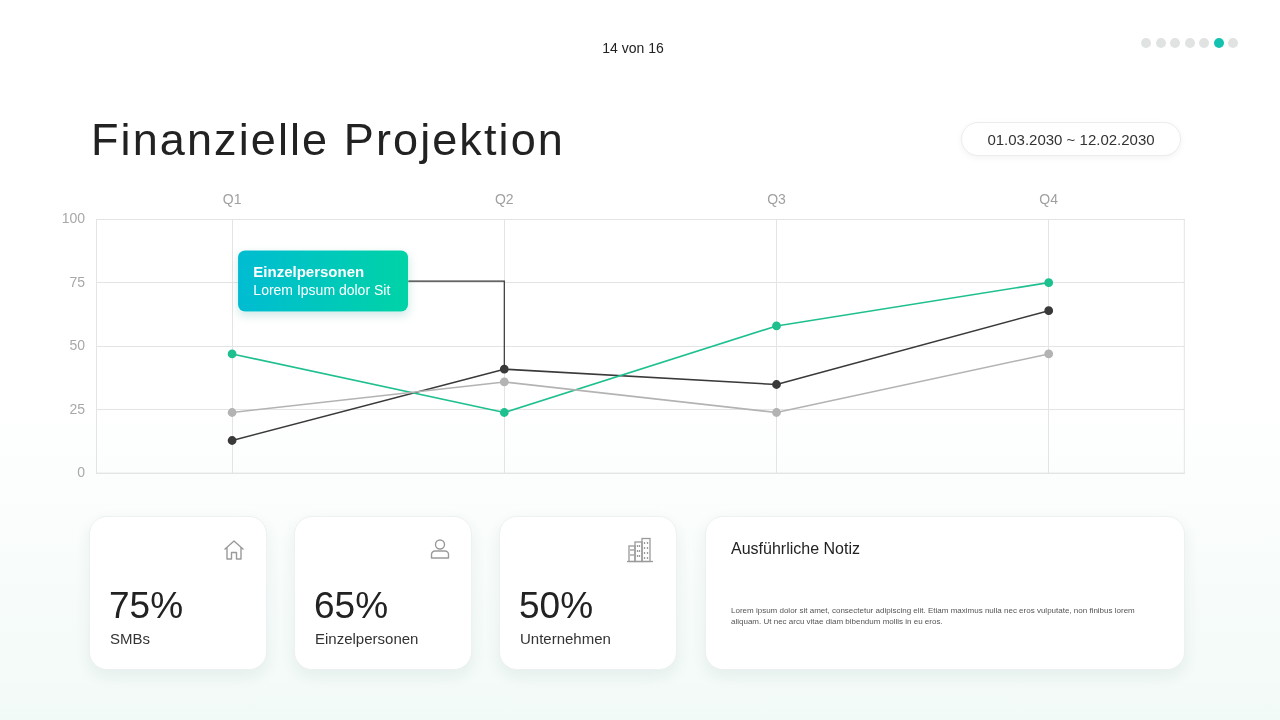 Image resolution: width=1280 pixels, height=720 pixels. What do you see at coordinates (130, 639) in the screenshot?
I see `text: SMBs` at bounding box center [130, 639].